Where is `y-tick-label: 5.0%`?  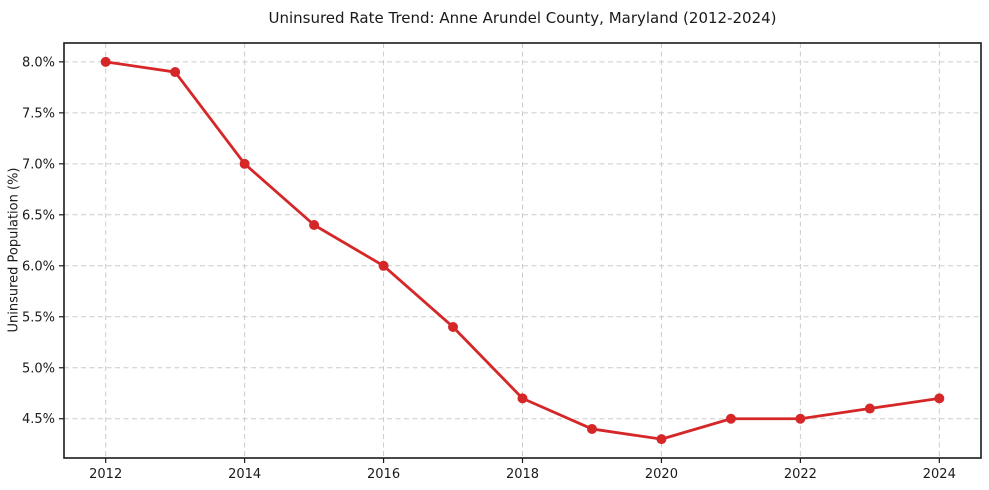 y-tick-label: 5.0% is located at coordinates (38, 368).